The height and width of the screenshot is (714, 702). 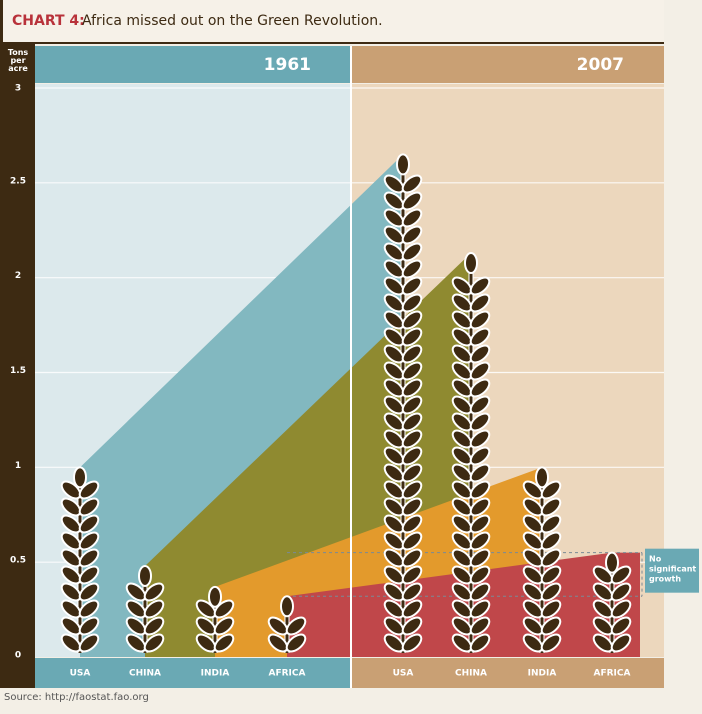 I want to click on y-tick-label: 2.5, so click(x=18, y=181).